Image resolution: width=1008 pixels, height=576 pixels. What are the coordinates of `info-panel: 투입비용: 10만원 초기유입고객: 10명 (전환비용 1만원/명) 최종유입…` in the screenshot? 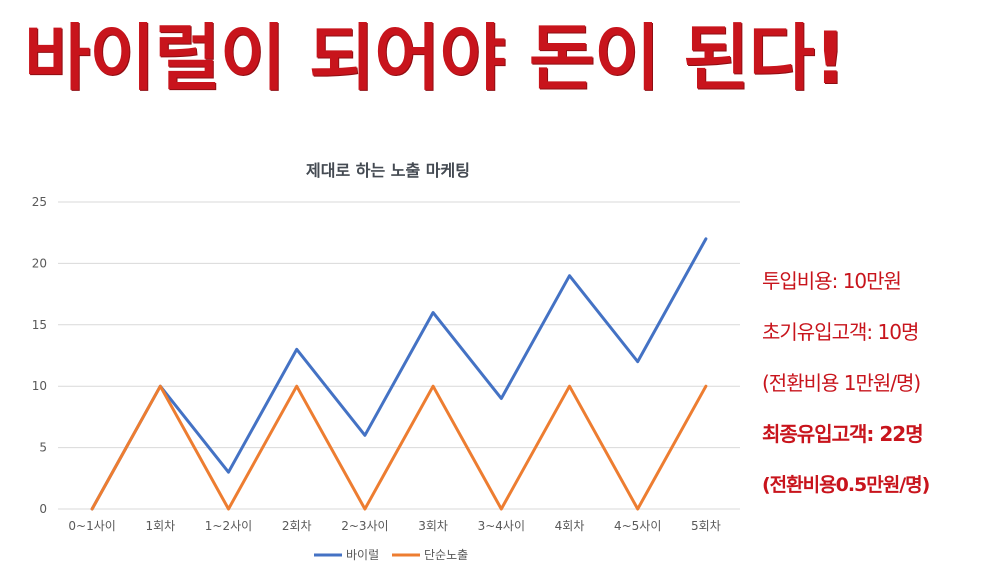 It's located at (885, 395).